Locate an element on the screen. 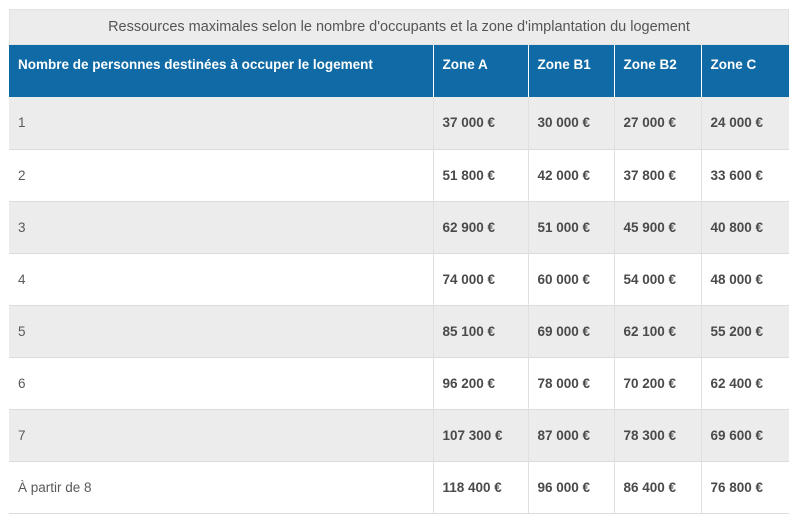 The image size is (798, 522). cell-zone-c: 40 800 € is located at coordinates (744, 227).